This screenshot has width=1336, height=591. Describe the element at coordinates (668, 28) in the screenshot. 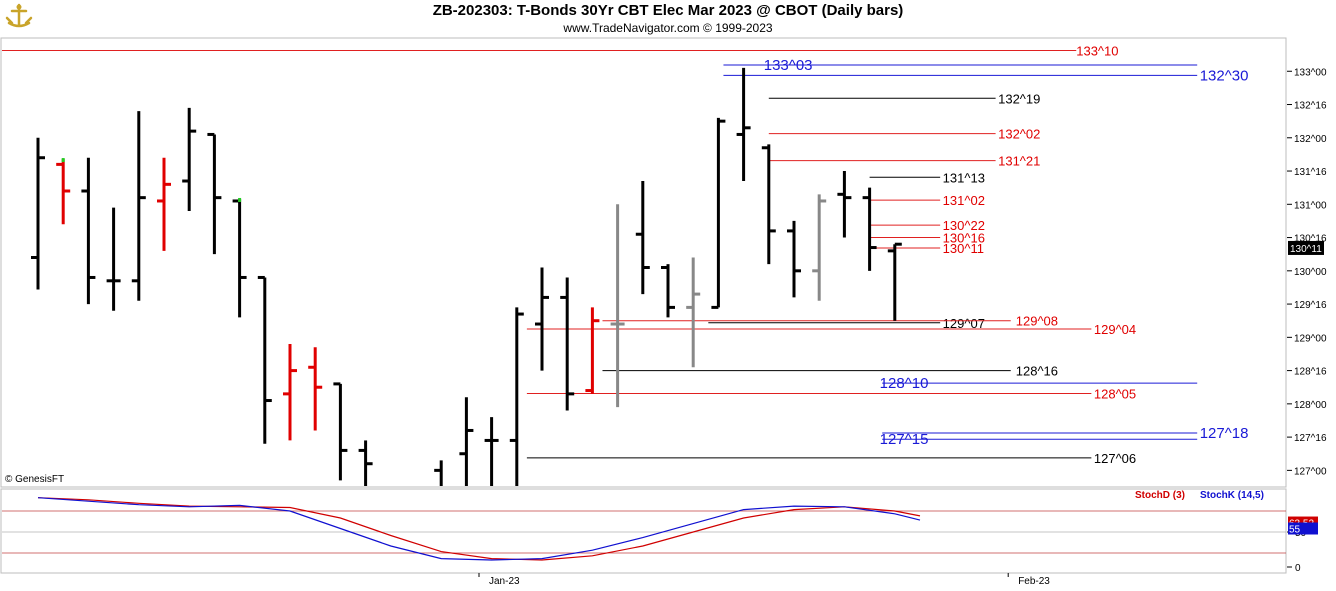

I see `chart-subtitle: www.TradeNavigator.com © 1999-2023` at that location.